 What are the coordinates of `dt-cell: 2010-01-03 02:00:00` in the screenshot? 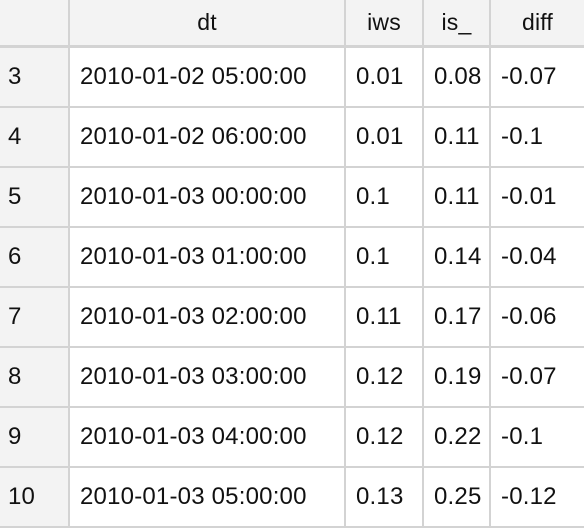 It's located at (208, 318).